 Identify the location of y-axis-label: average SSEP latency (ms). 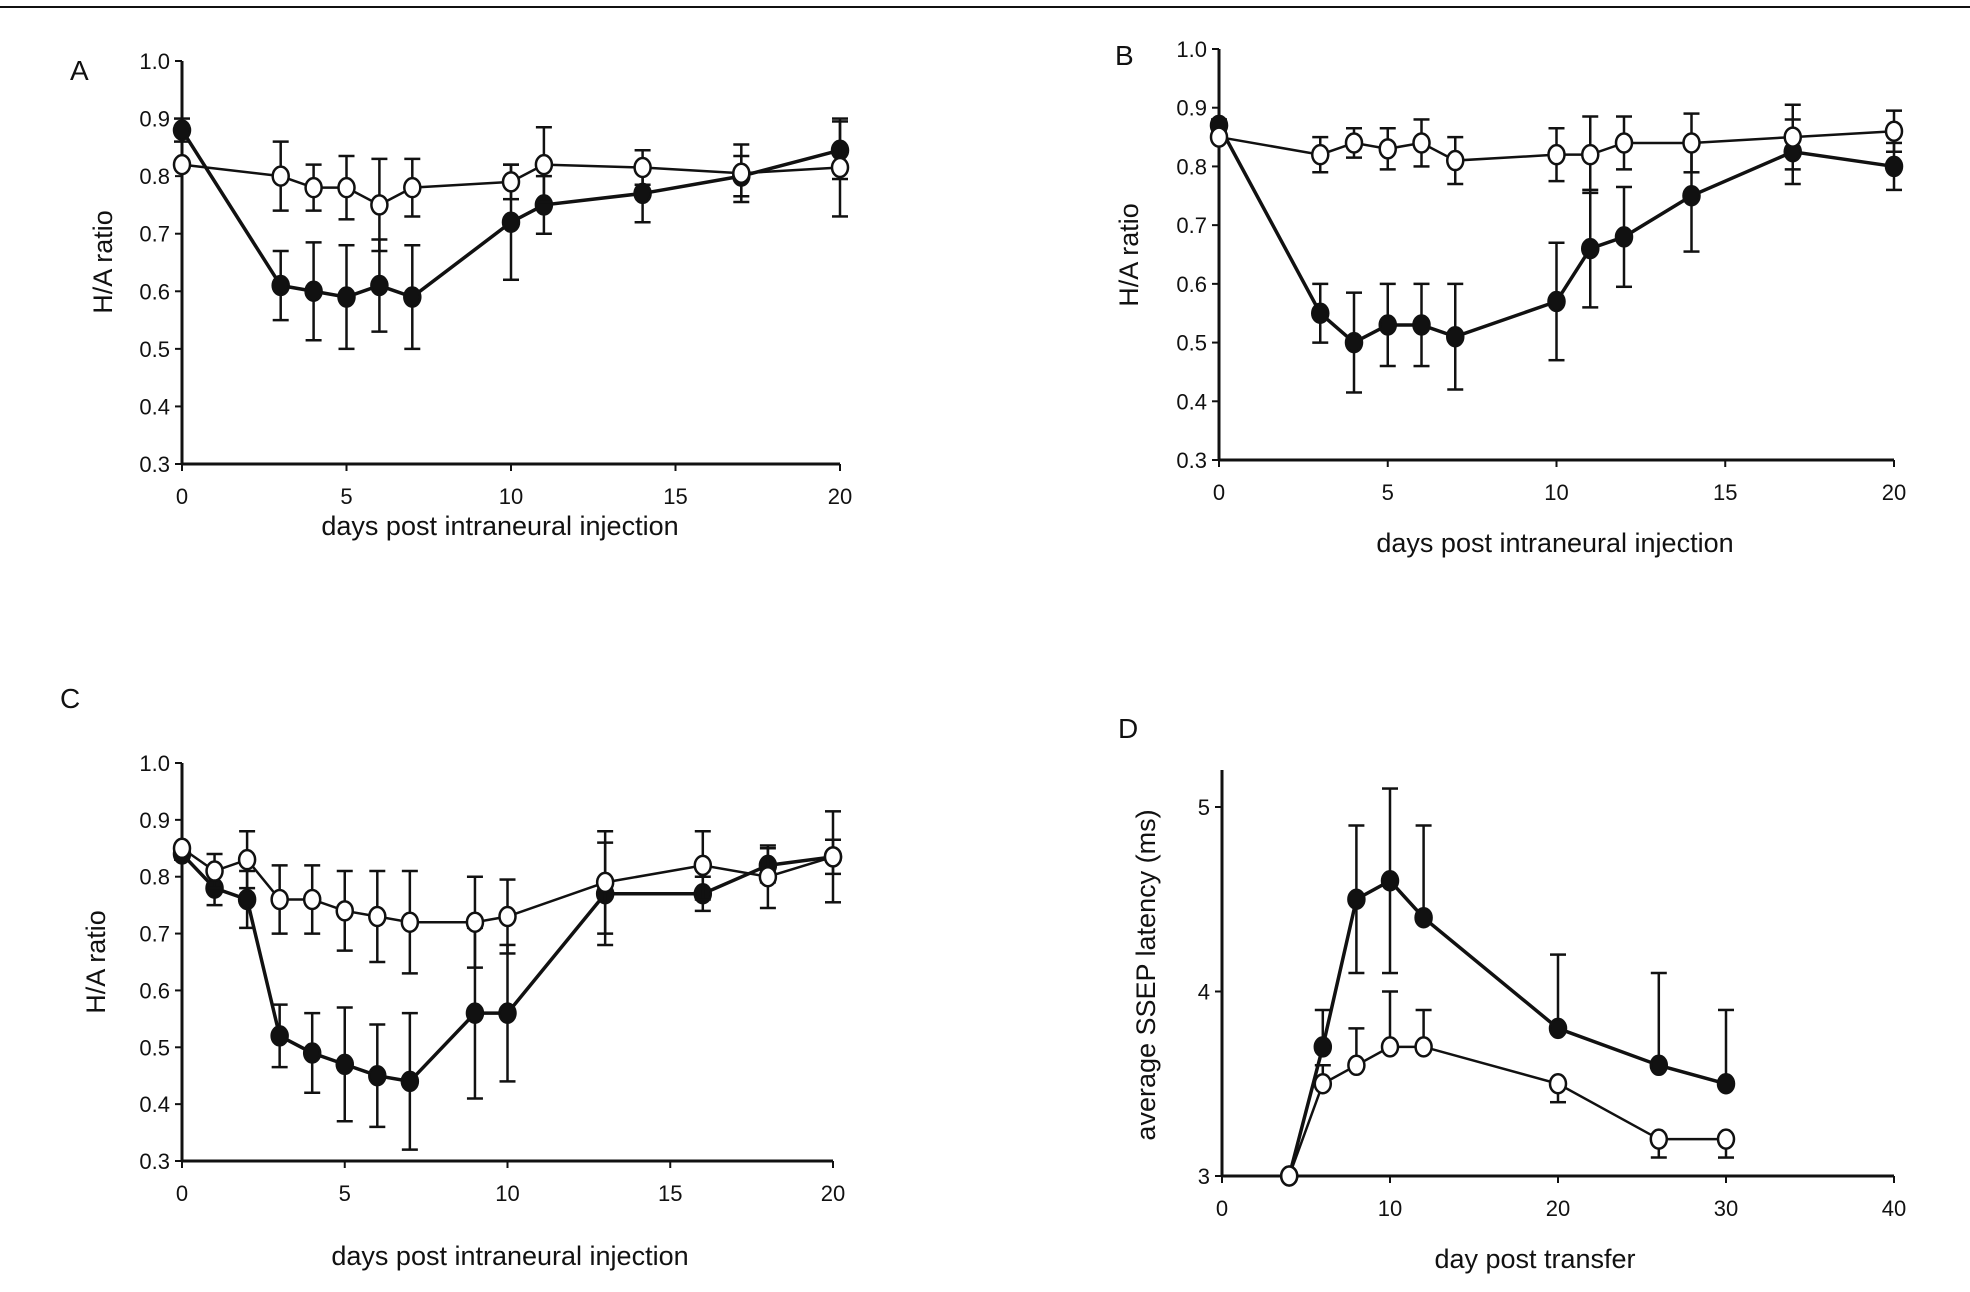
(1146, 974).